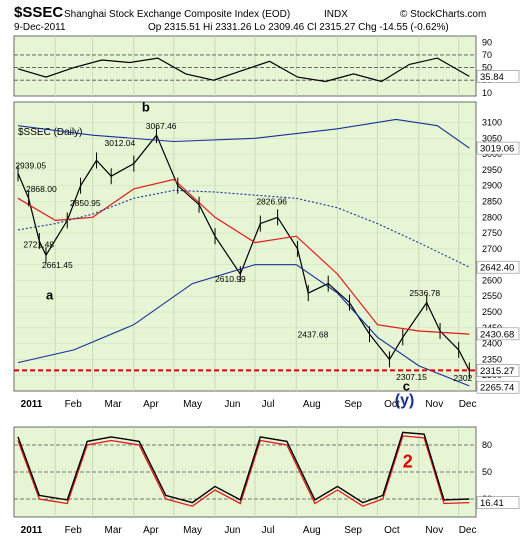 The image size is (520, 545). Describe the element at coordinates (492, 123) in the screenshot. I see `price-y-tick-label: 3100` at that location.